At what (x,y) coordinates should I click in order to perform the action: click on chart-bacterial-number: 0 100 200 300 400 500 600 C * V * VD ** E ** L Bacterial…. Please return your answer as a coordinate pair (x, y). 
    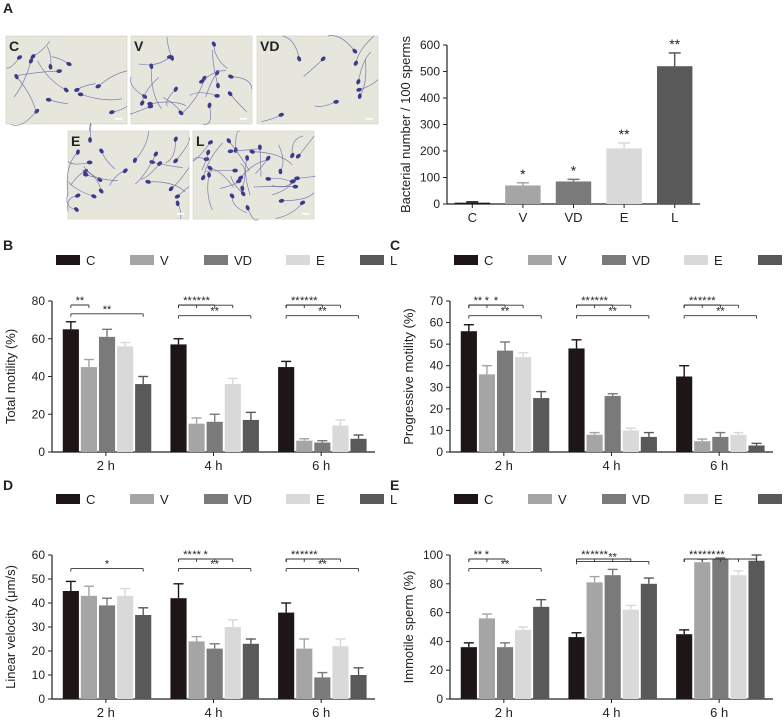
    Looking at the image, I should click on (549, 130).